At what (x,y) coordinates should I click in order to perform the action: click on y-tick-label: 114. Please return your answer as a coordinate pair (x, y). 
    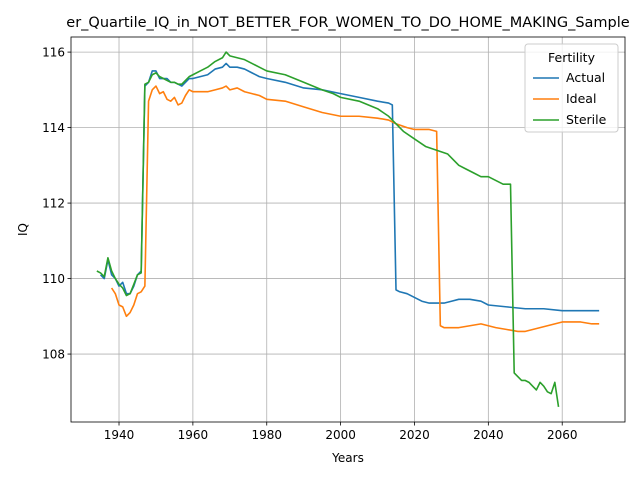
    Looking at the image, I should click on (53, 128).